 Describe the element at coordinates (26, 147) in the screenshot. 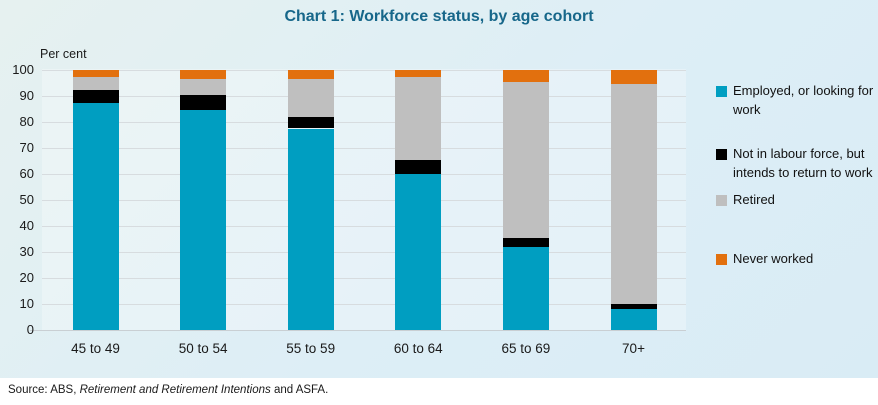

I see `y-tick-label: 70` at that location.